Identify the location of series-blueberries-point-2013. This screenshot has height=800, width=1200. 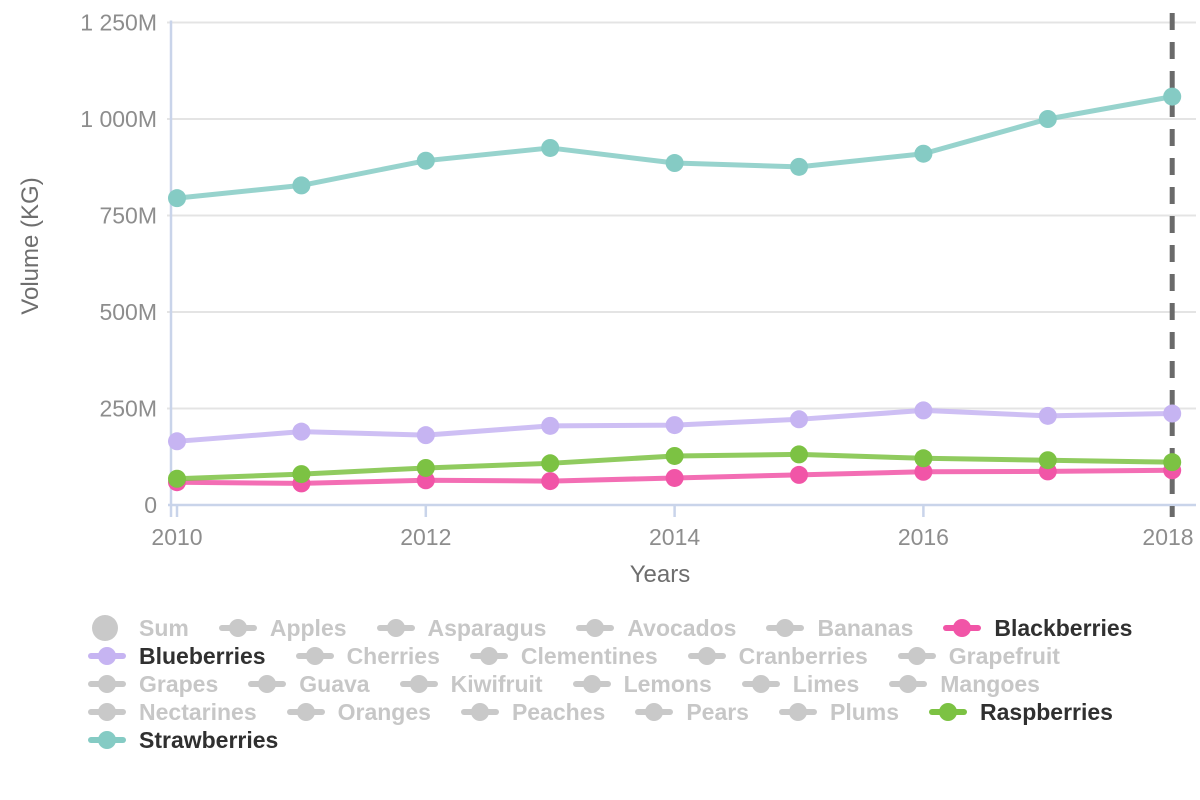
(550, 425).